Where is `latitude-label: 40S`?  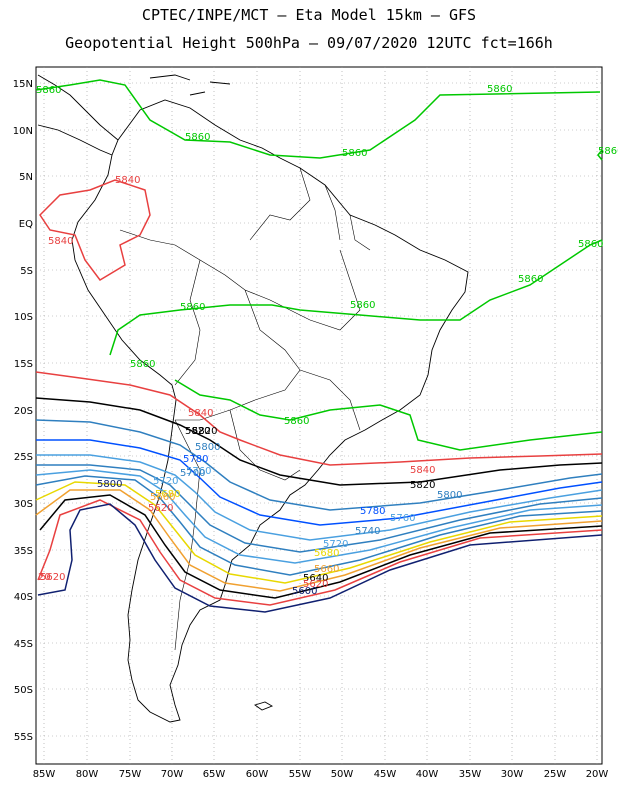 latitude-label: 40S is located at coordinates (23, 597).